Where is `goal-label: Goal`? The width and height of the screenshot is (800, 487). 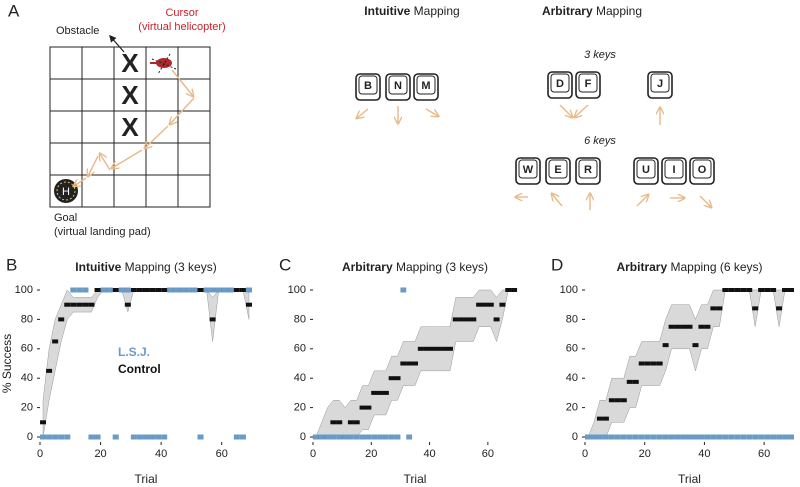
goal-label: Goal is located at coordinates (65, 218).